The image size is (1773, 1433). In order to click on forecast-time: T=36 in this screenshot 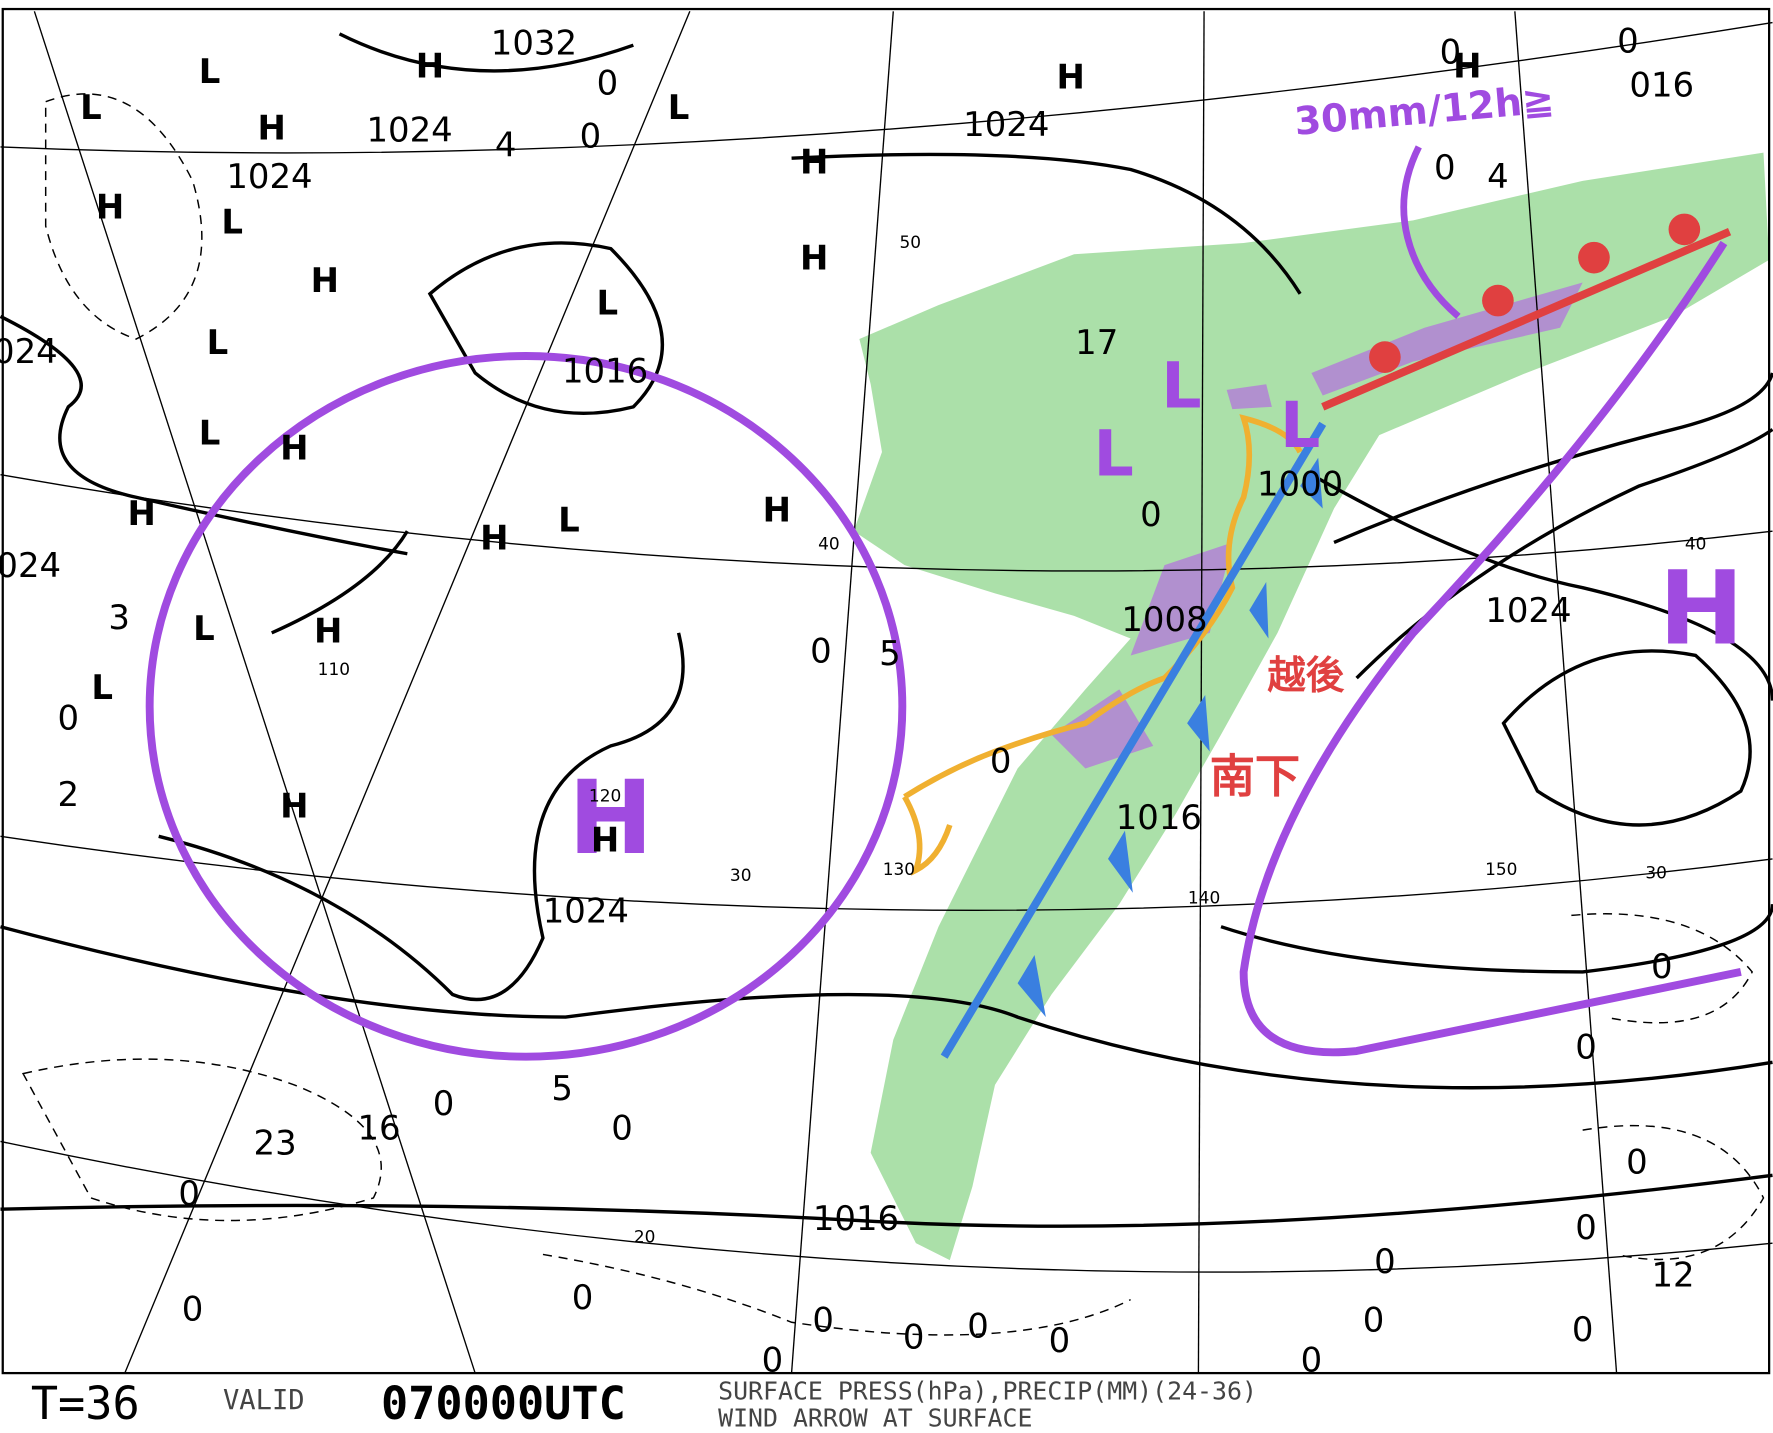, I will do `click(85, 1403)`.